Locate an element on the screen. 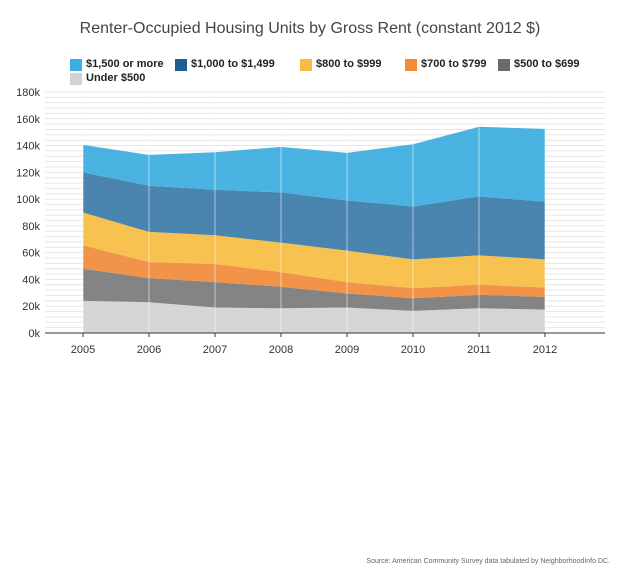 The width and height of the screenshot is (620, 575). legend-label: Under $500 is located at coordinates (116, 78).